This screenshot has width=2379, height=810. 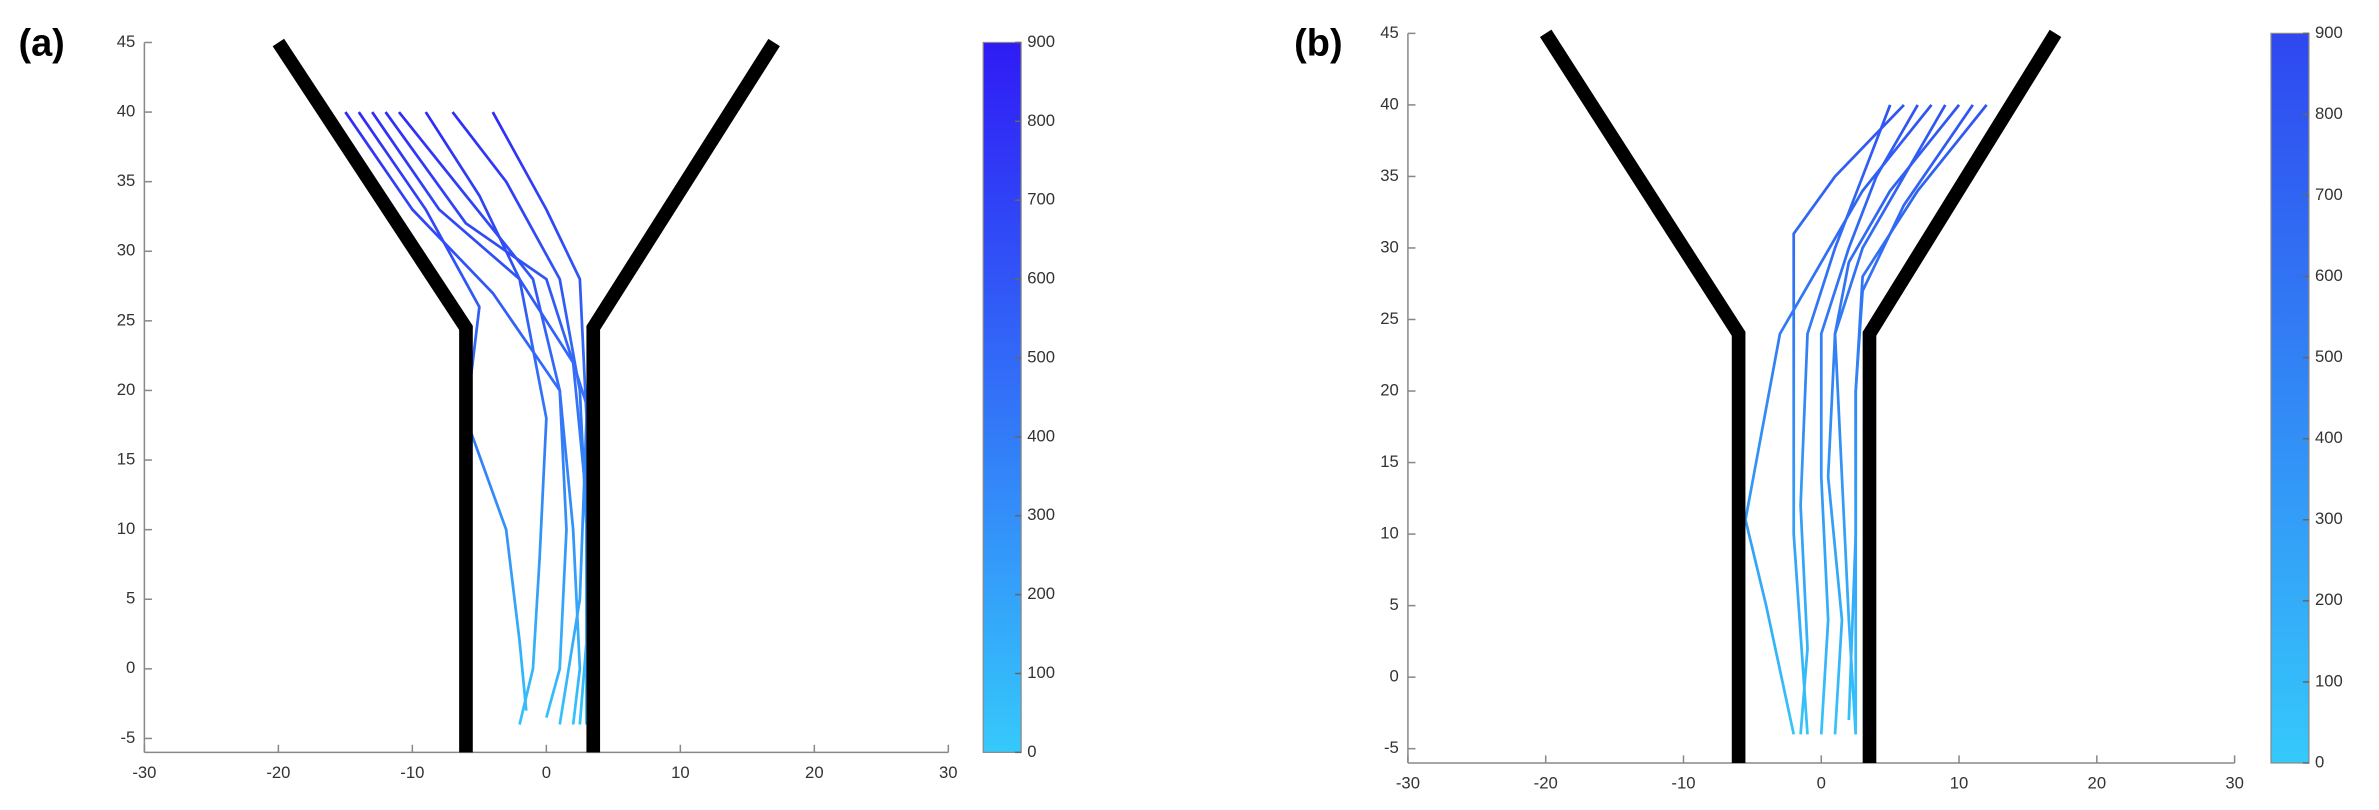 What do you see at coordinates (41, 44) in the screenshot?
I see `panel-label: (a)` at bounding box center [41, 44].